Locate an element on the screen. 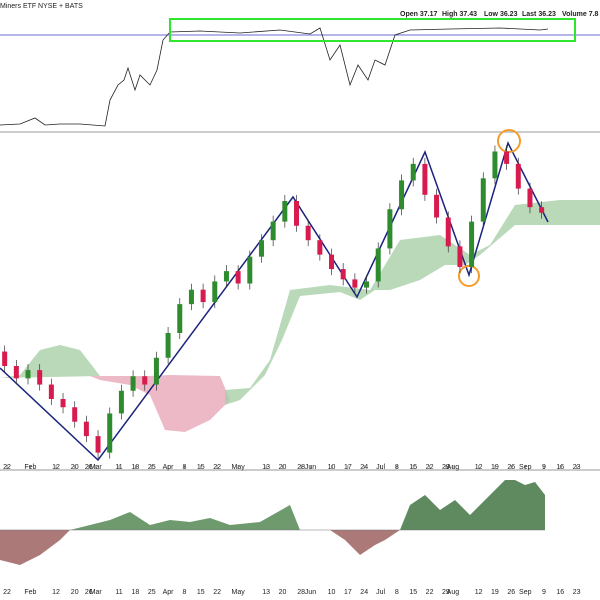 Image resolution: width=600 pixels, height=600 pixels. x-tick-label: 9 is located at coordinates (544, 592).